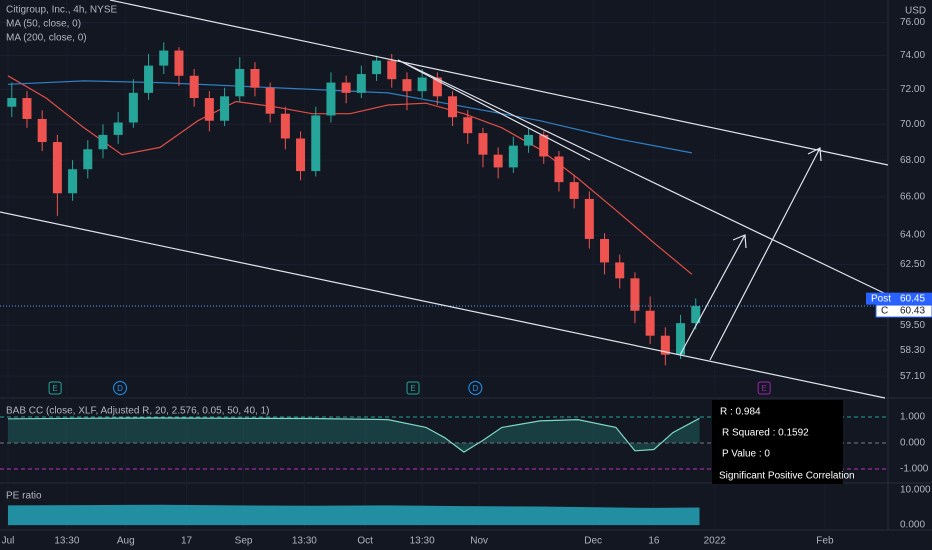 This screenshot has width=932, height=550. Describe the element at coordinates (912, 160) in the screenshot. I see `y-tick-label: 68.00` at that location.